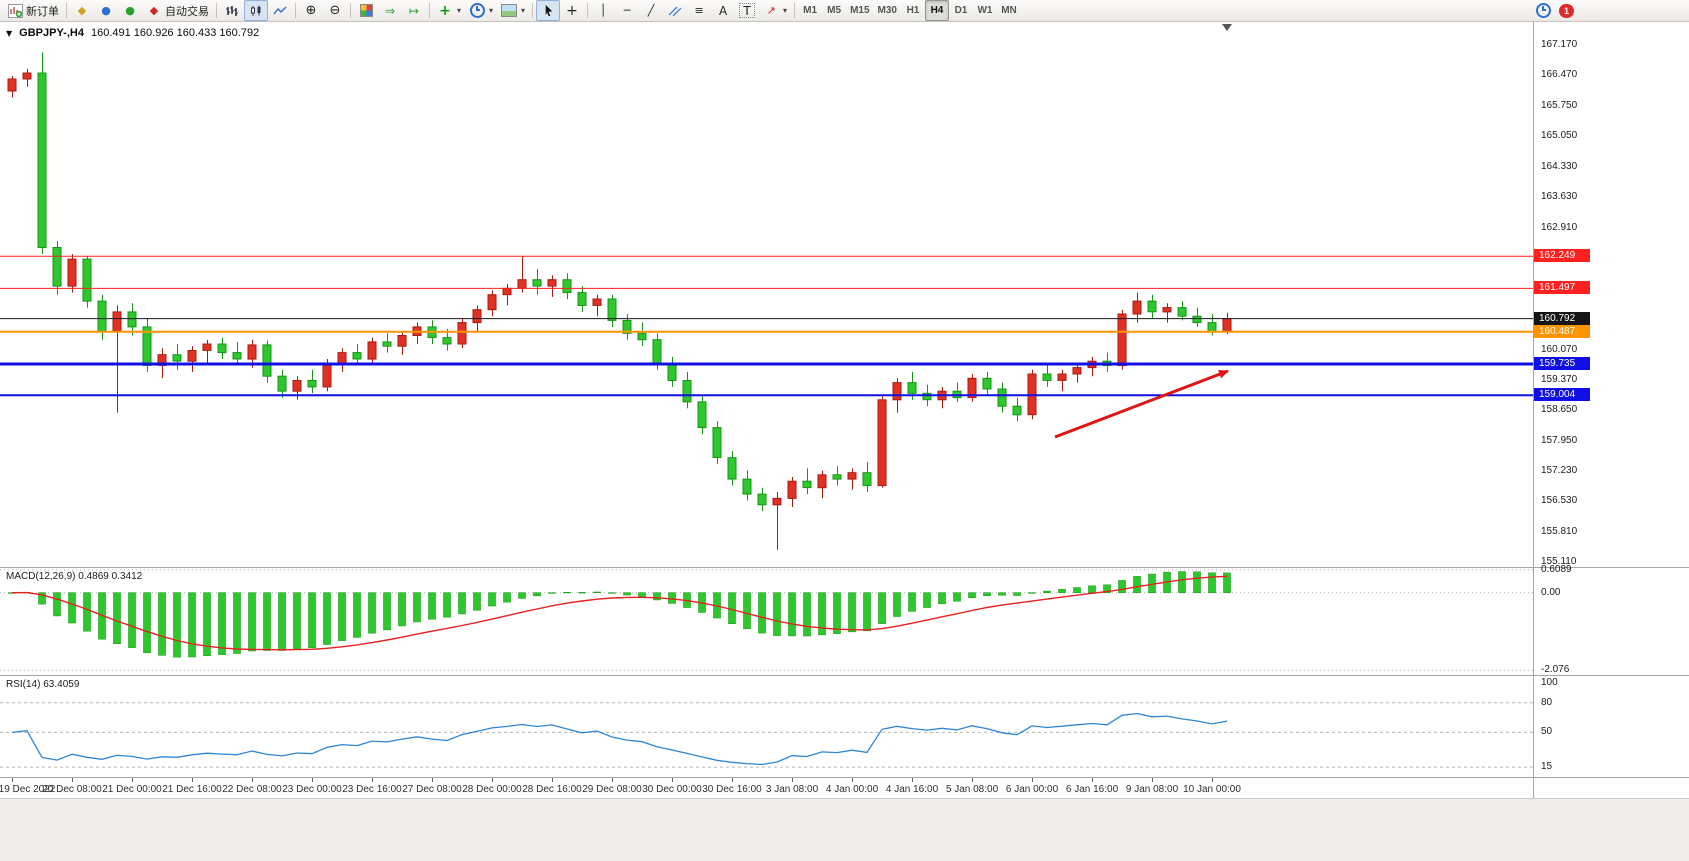  What do you see at coordinates (985, 10) in the screenshot?
I see `timeframe-W1: W1` at bounding box center [985, 10].